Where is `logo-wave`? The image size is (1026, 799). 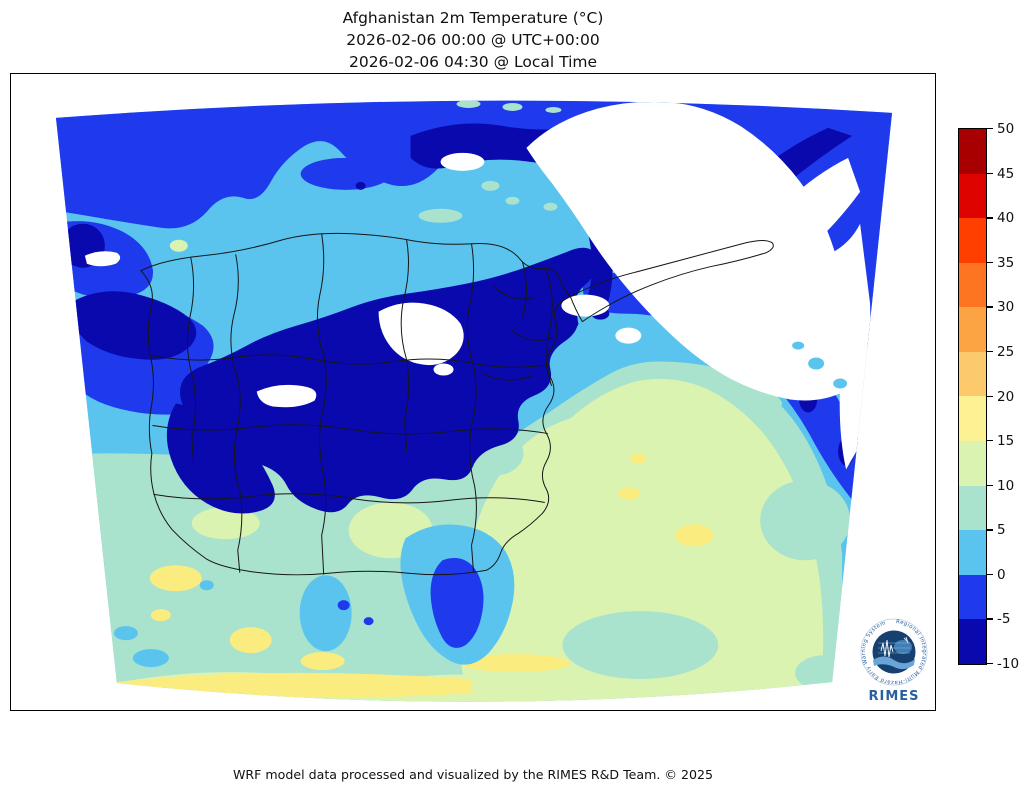 logo-wave is located at coordinates (894, 663).